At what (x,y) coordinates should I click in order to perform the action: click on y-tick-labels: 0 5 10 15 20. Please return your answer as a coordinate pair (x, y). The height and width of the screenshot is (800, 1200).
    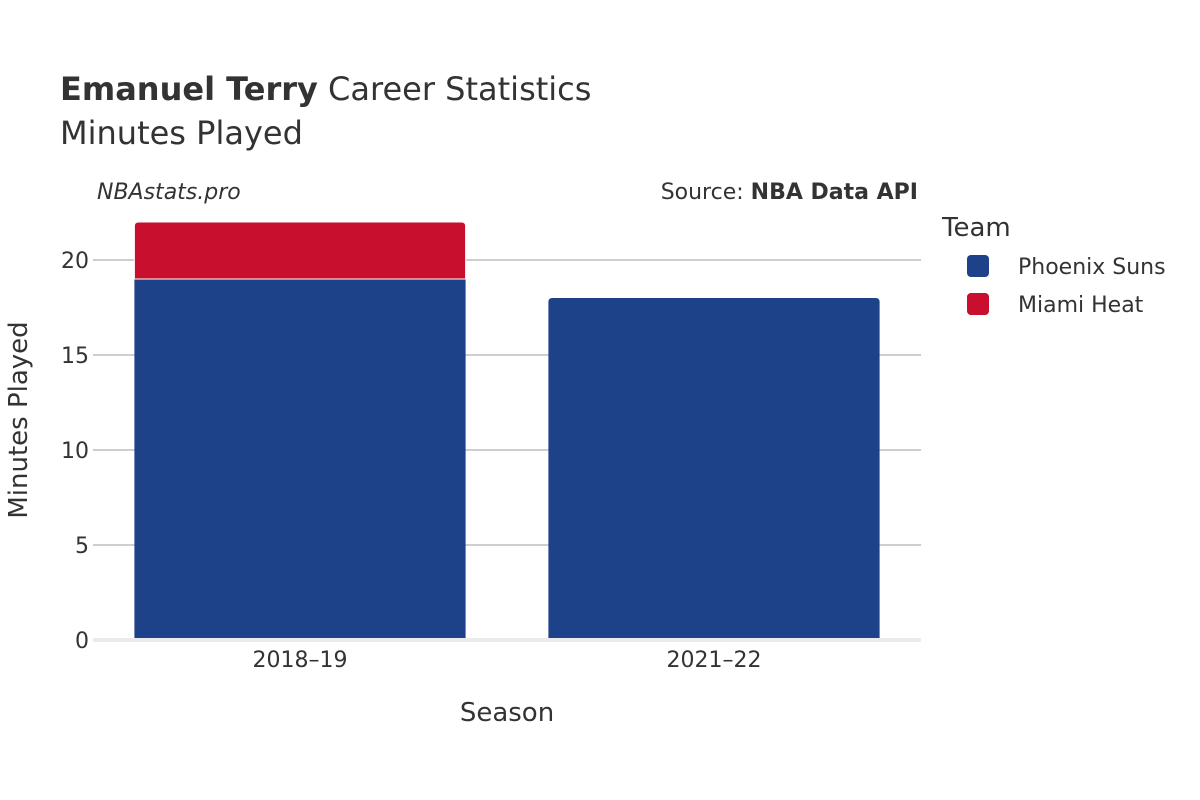
    Looking at the image, I should click on (75, 451).